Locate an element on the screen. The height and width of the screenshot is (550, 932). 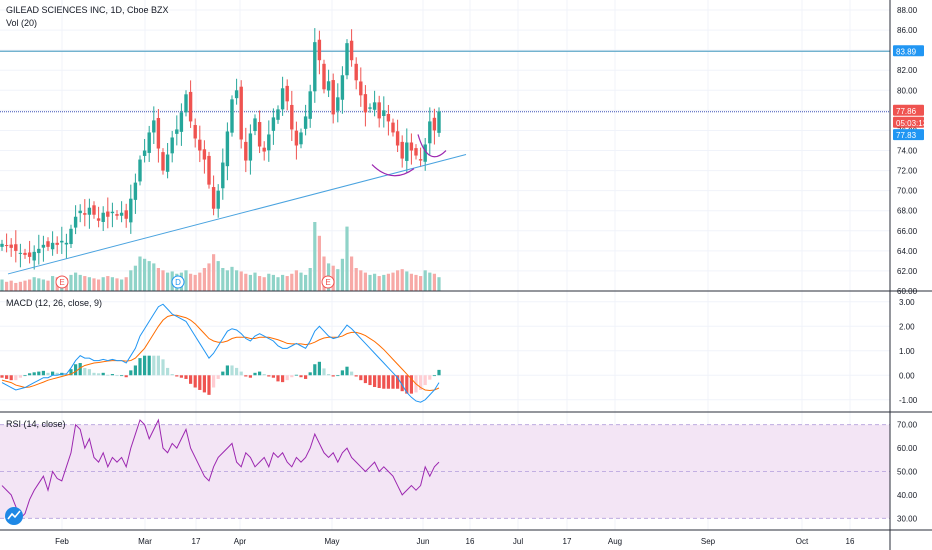
handle-arc is located at coordinates (432, 146).